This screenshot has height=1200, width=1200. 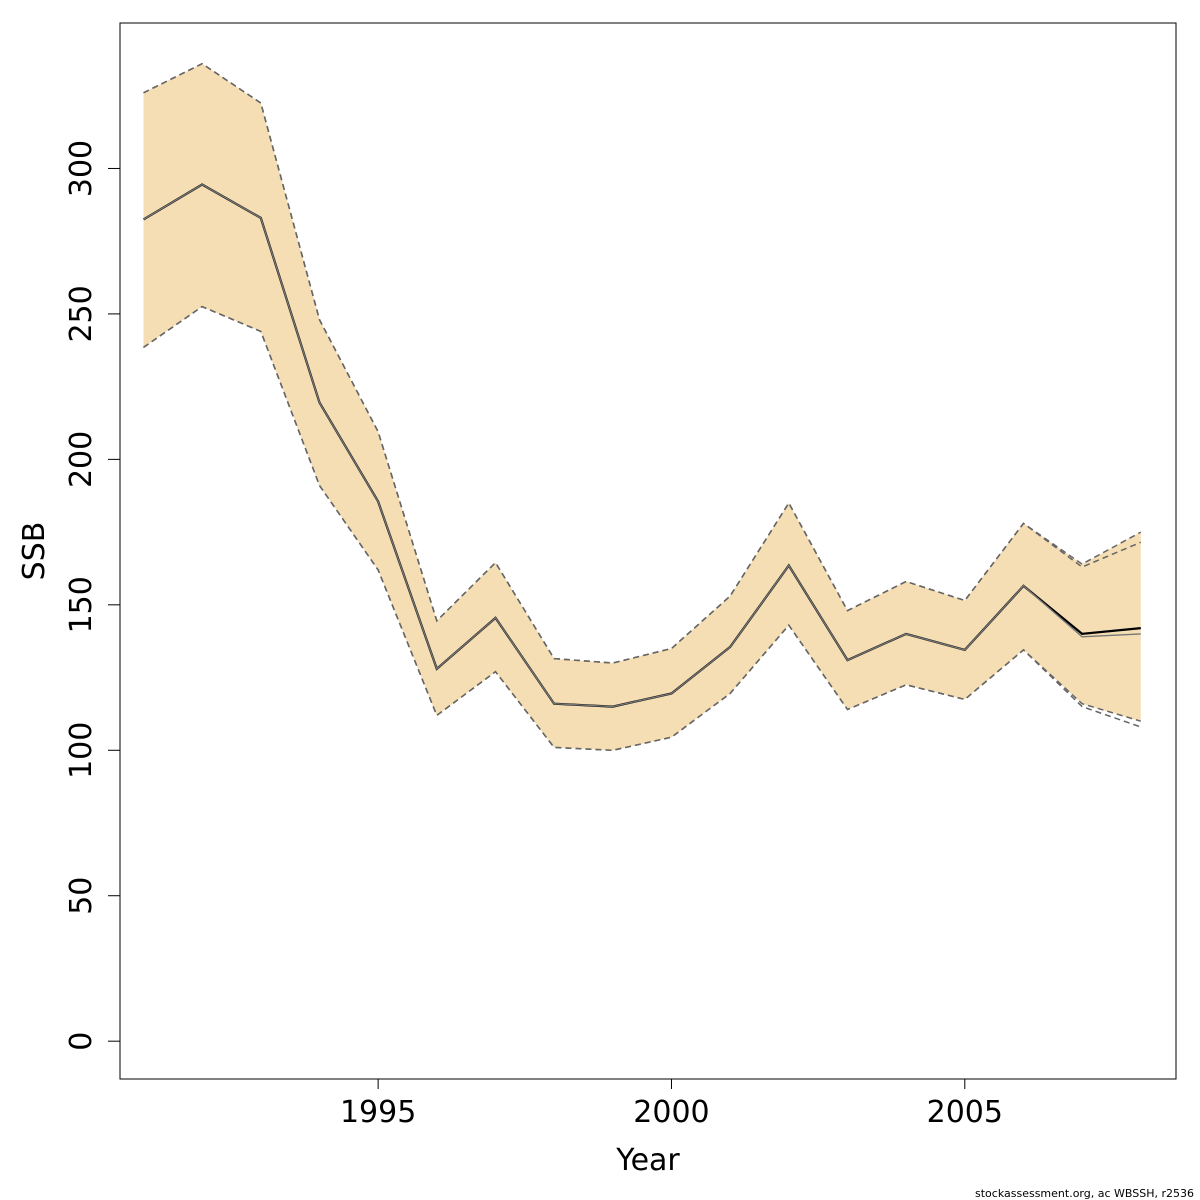 What do you see at coordinates (671, 1112) in the screenshot?
I see `x-tick-label: 2000` at bounding box center [671, 1112].